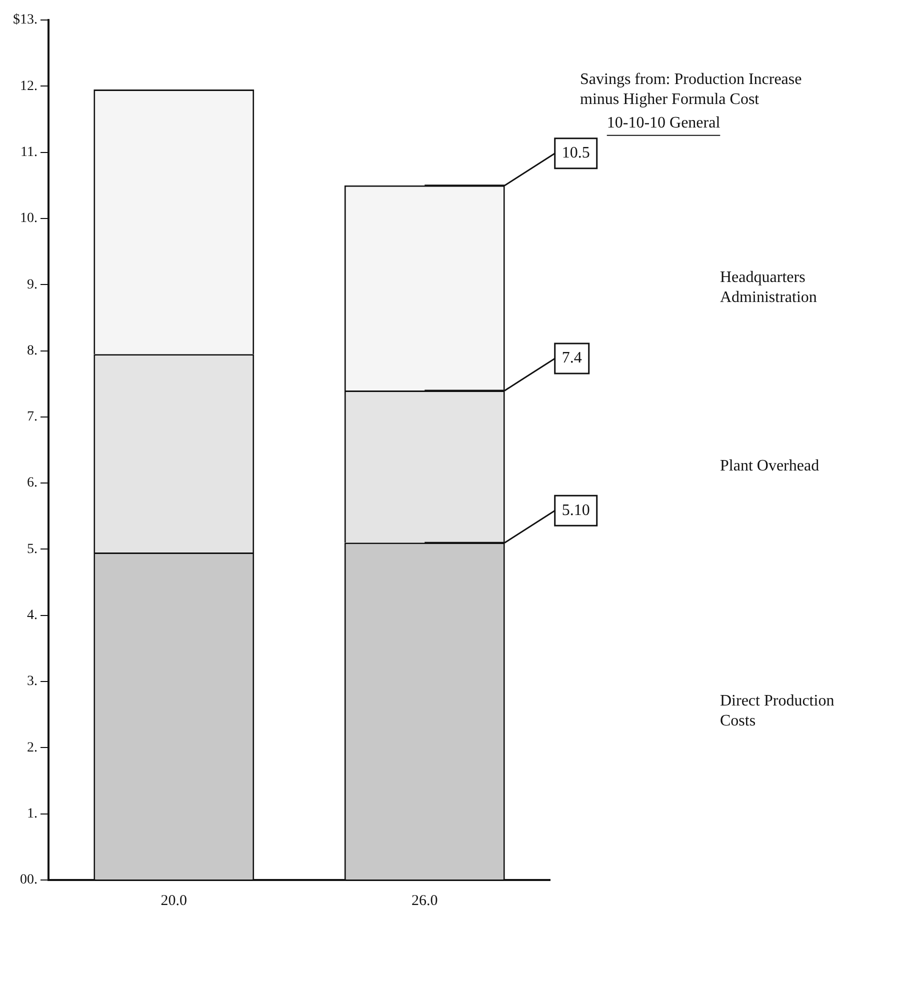 This screenshot has width=900, height=982. What do you see at coordinates (32, 748) in the screenshot?
I see `y-tick-label: 2.` at bounding box center [32, 748].